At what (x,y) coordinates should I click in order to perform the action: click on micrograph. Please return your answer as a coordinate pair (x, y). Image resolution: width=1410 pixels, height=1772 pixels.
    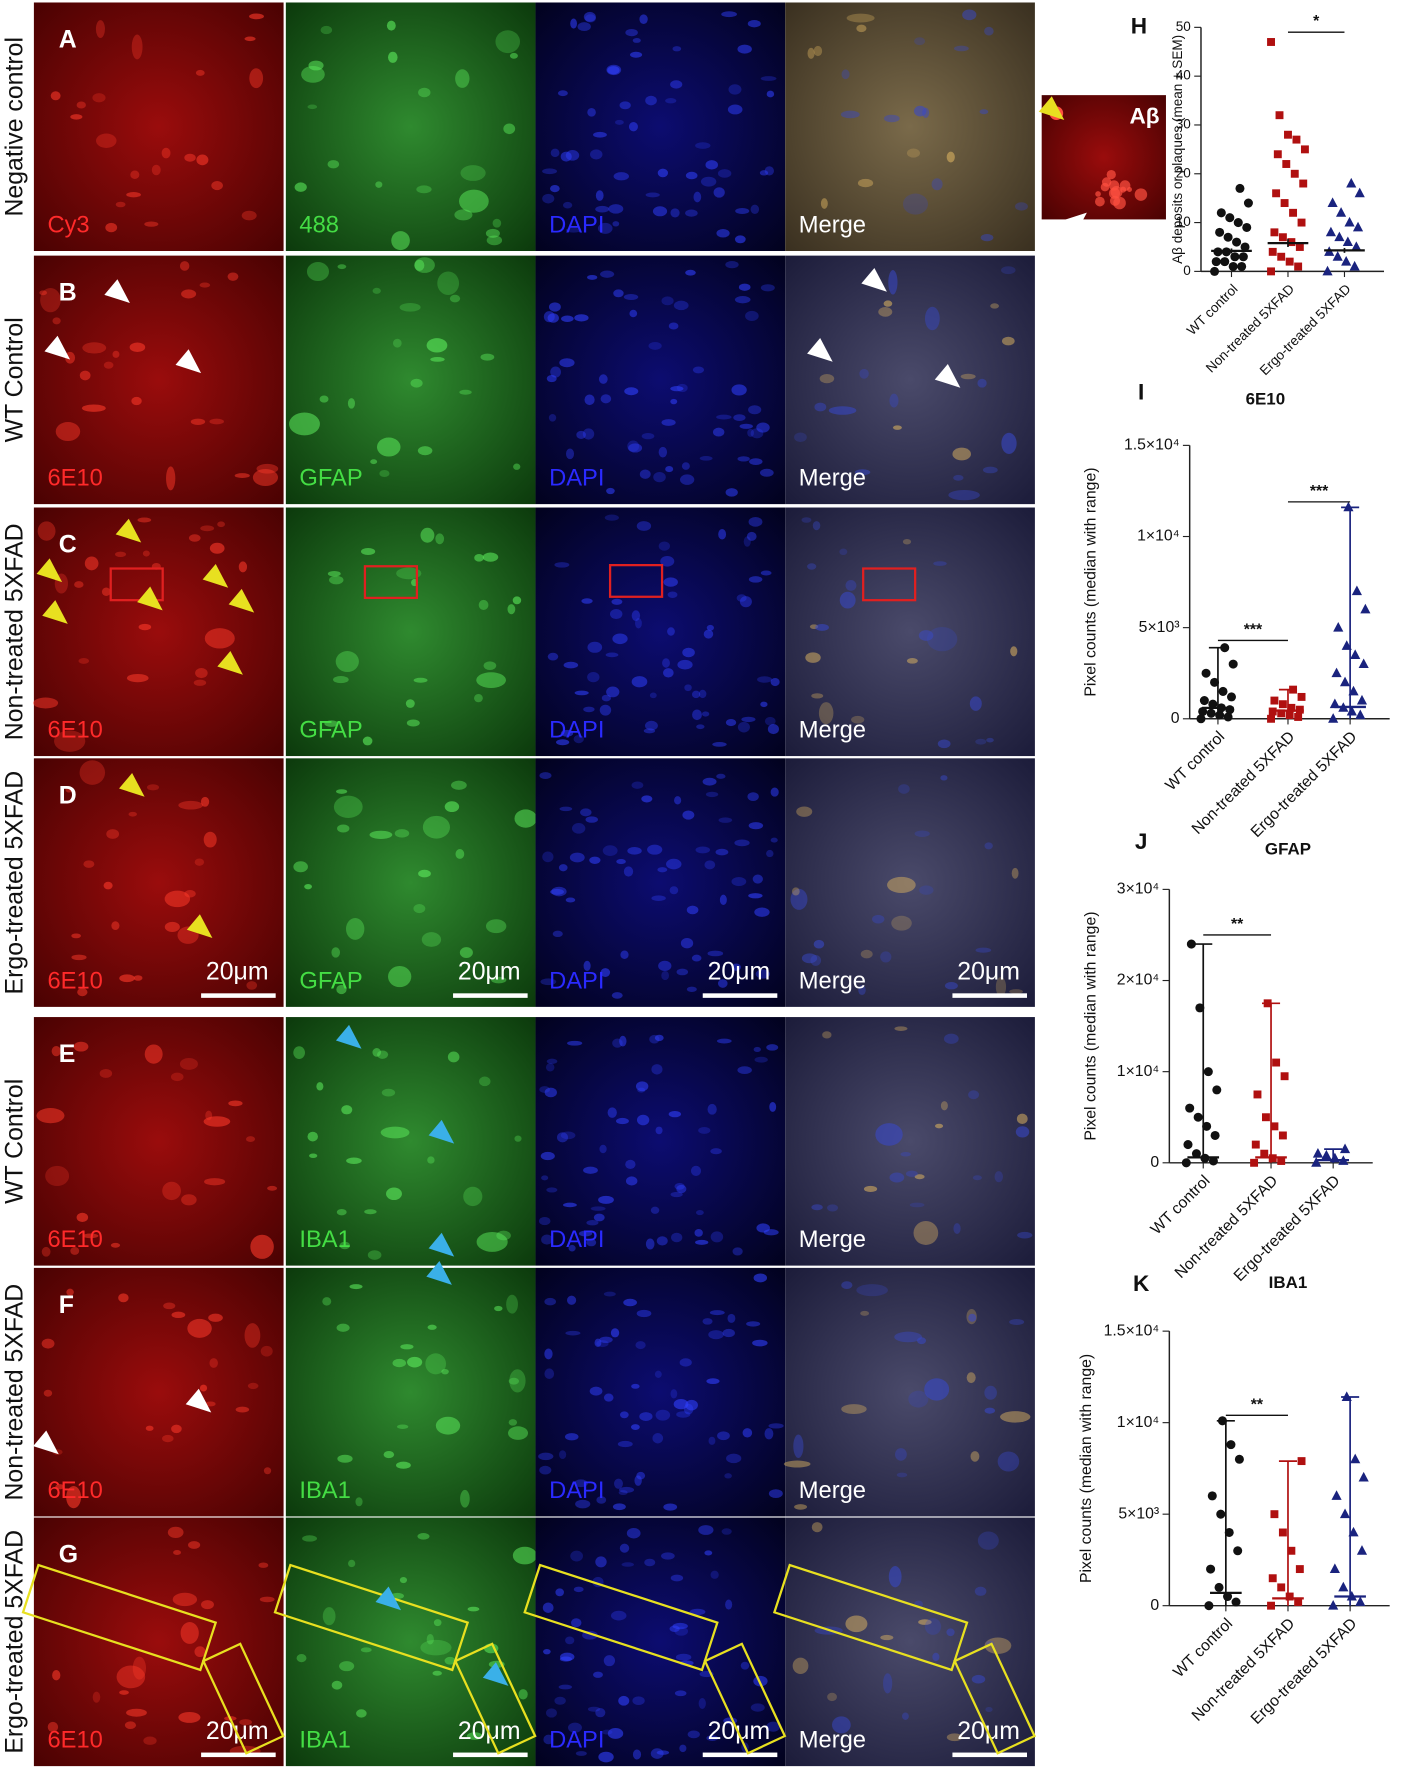
    Looking at the image, I should click on (910, 127).